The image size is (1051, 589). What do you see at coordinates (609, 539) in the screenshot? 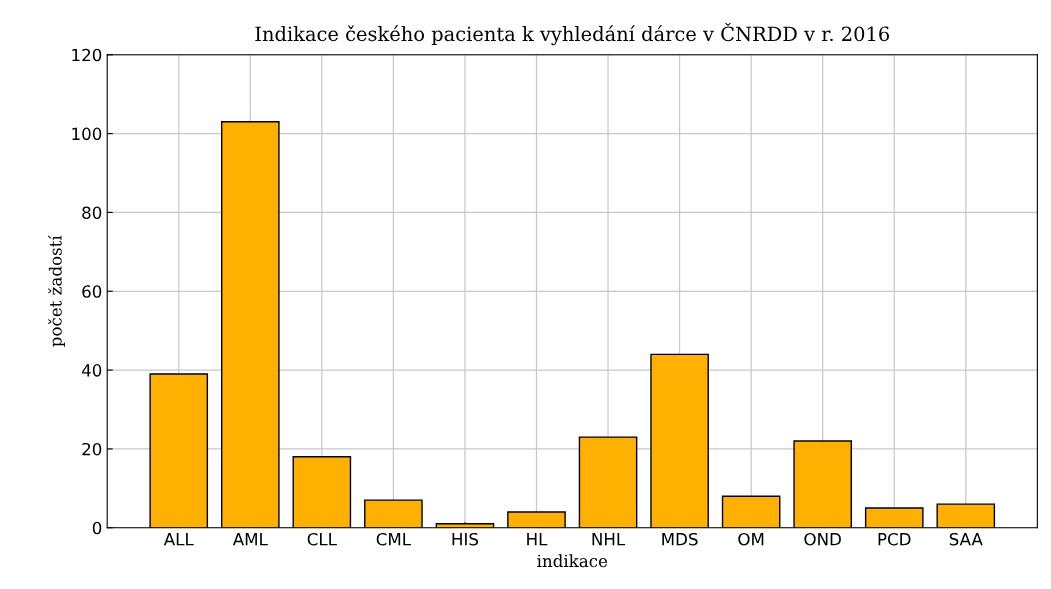
I see `x-tick-label: NHL` at bounding box center [609, 539].